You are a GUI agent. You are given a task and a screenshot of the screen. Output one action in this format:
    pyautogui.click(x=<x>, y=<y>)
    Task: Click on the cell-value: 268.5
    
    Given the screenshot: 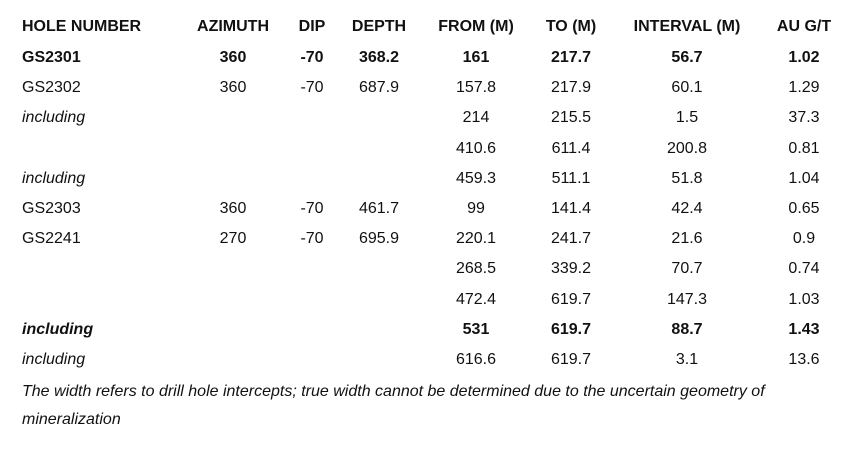 What is the action you would take?
    pyautogui.click(x=476, y=269)
    